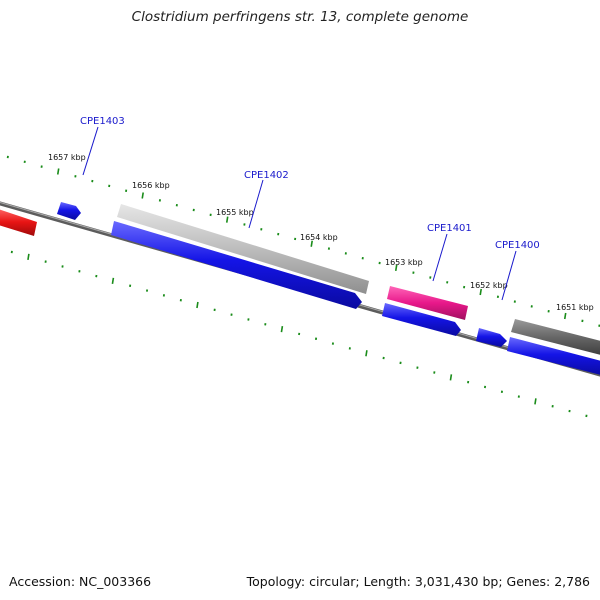 This screenshot has height=600, width=600. What do you see at coordinates (266, 175) in the screenshot?
I see `gene-label-cpe1402: CPE1402` at bounding box center [266, 175].